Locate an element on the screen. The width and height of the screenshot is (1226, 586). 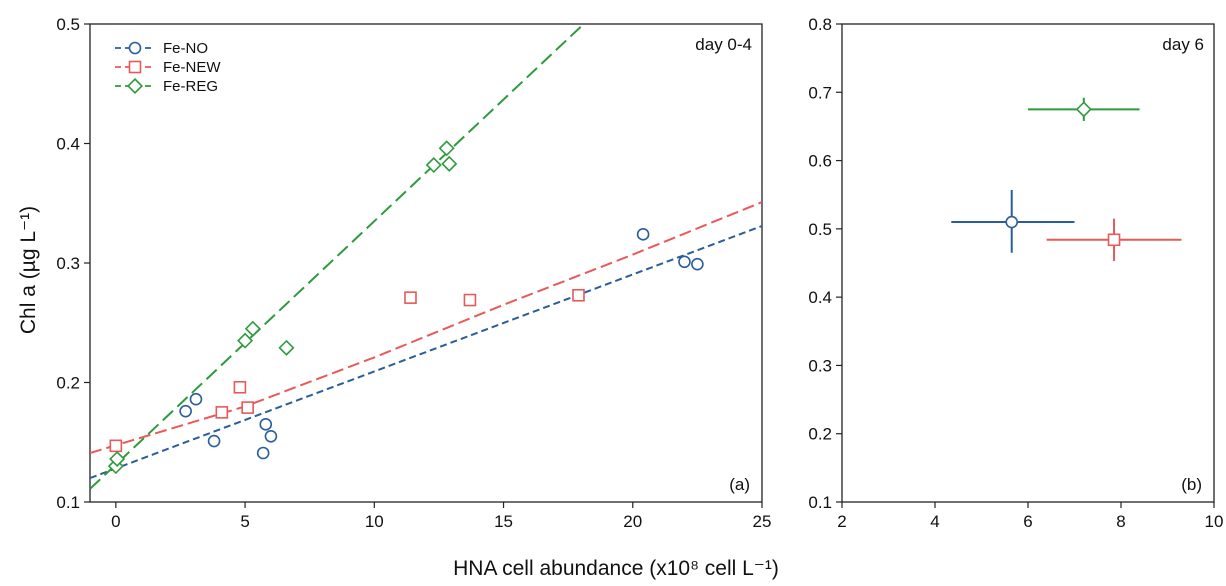
x-tick-label: 5 is located at coordinates (244, 521).